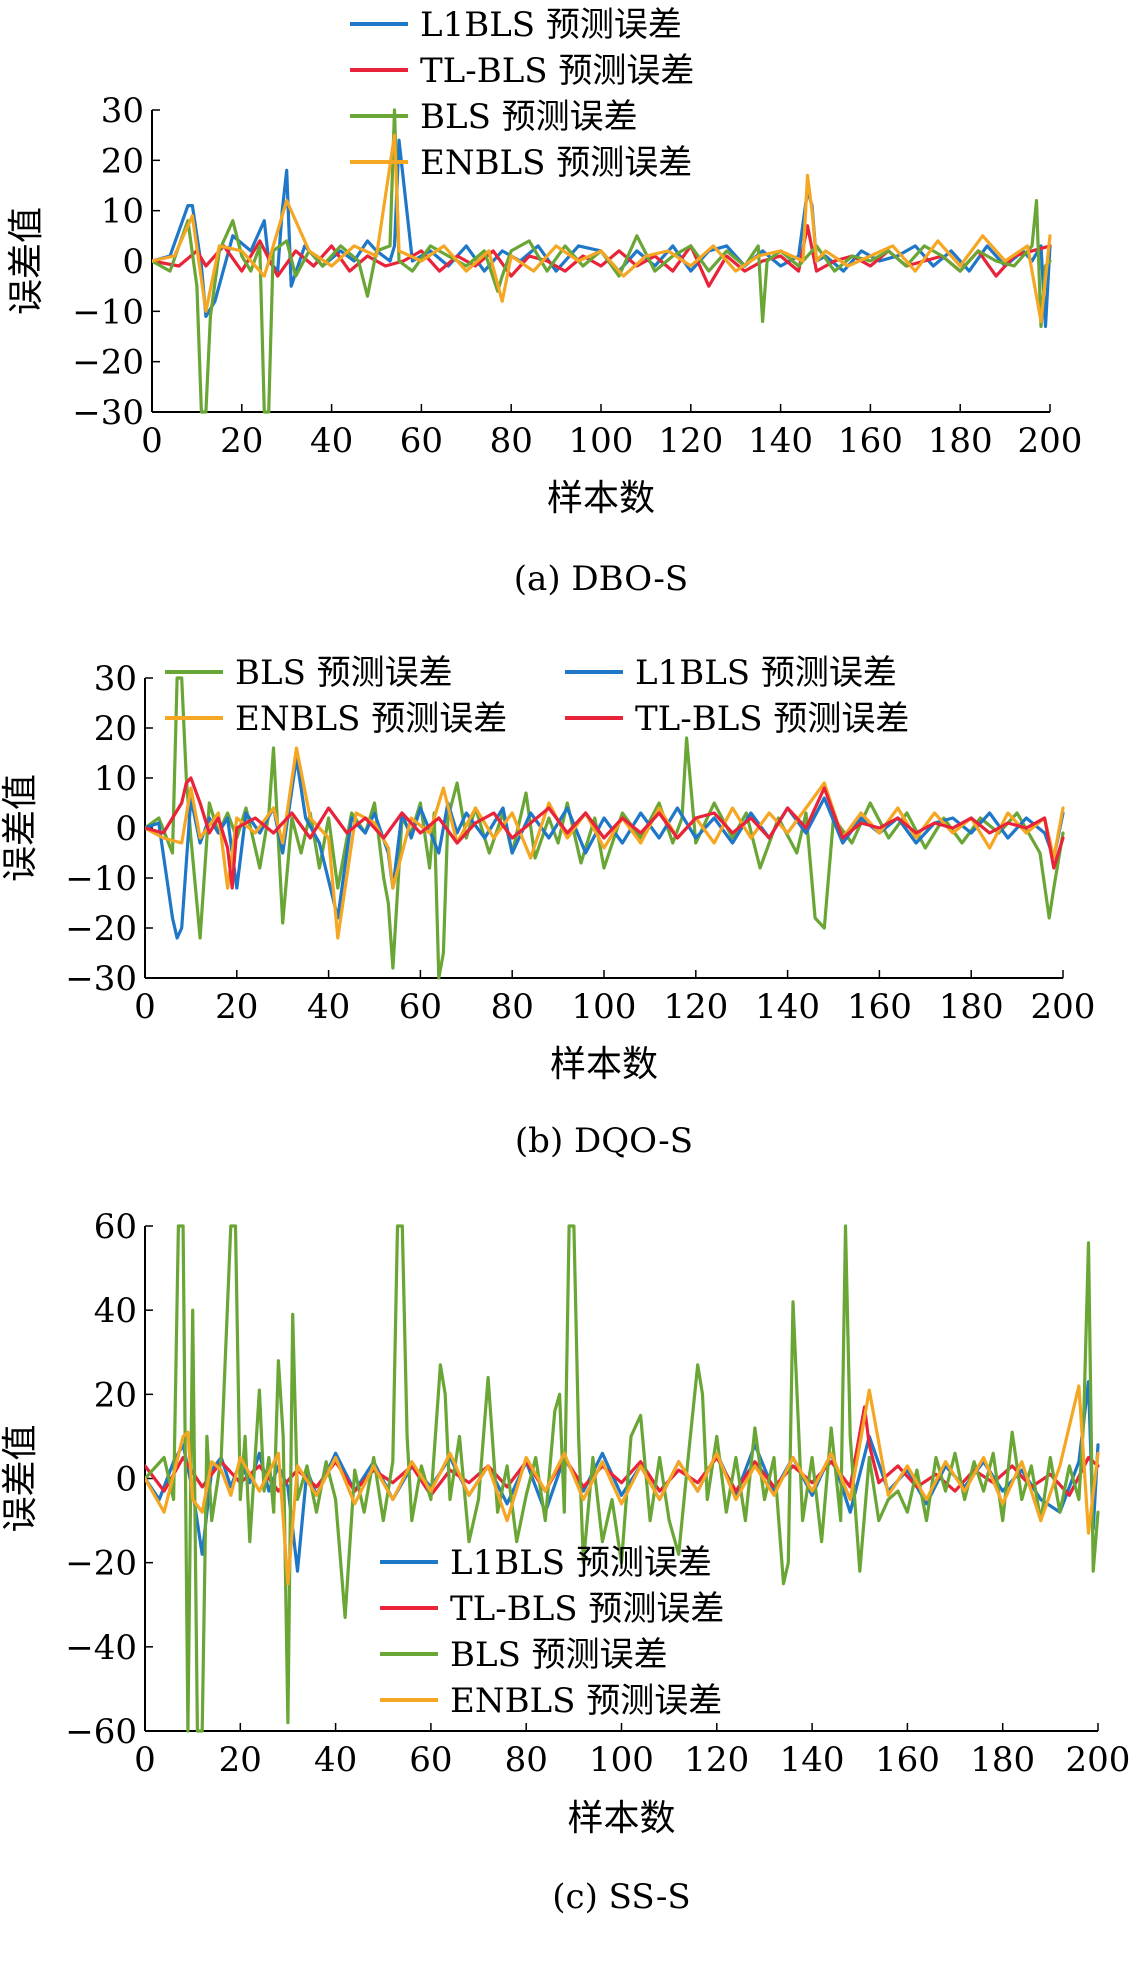 Image resolution: width=1144 pixels, height=1964 pixels. I want to click on chart-caption: (a) DBO-S, so click(601, 579).